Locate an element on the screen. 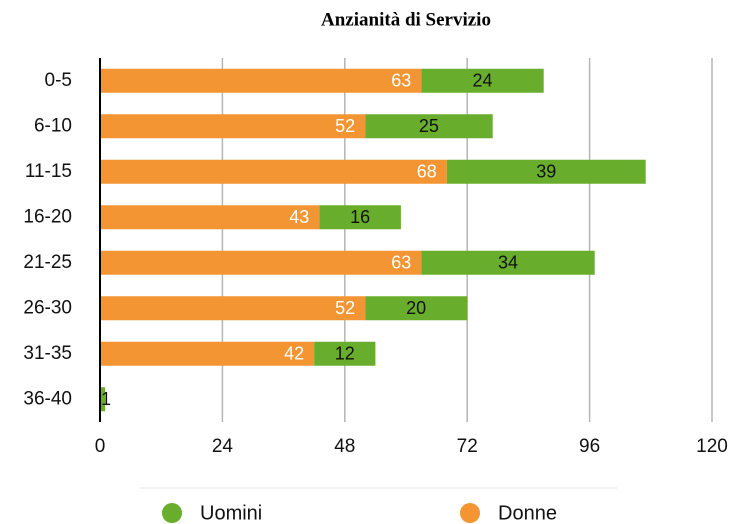  legend-label: Donne is located at coordinates (527, 513).